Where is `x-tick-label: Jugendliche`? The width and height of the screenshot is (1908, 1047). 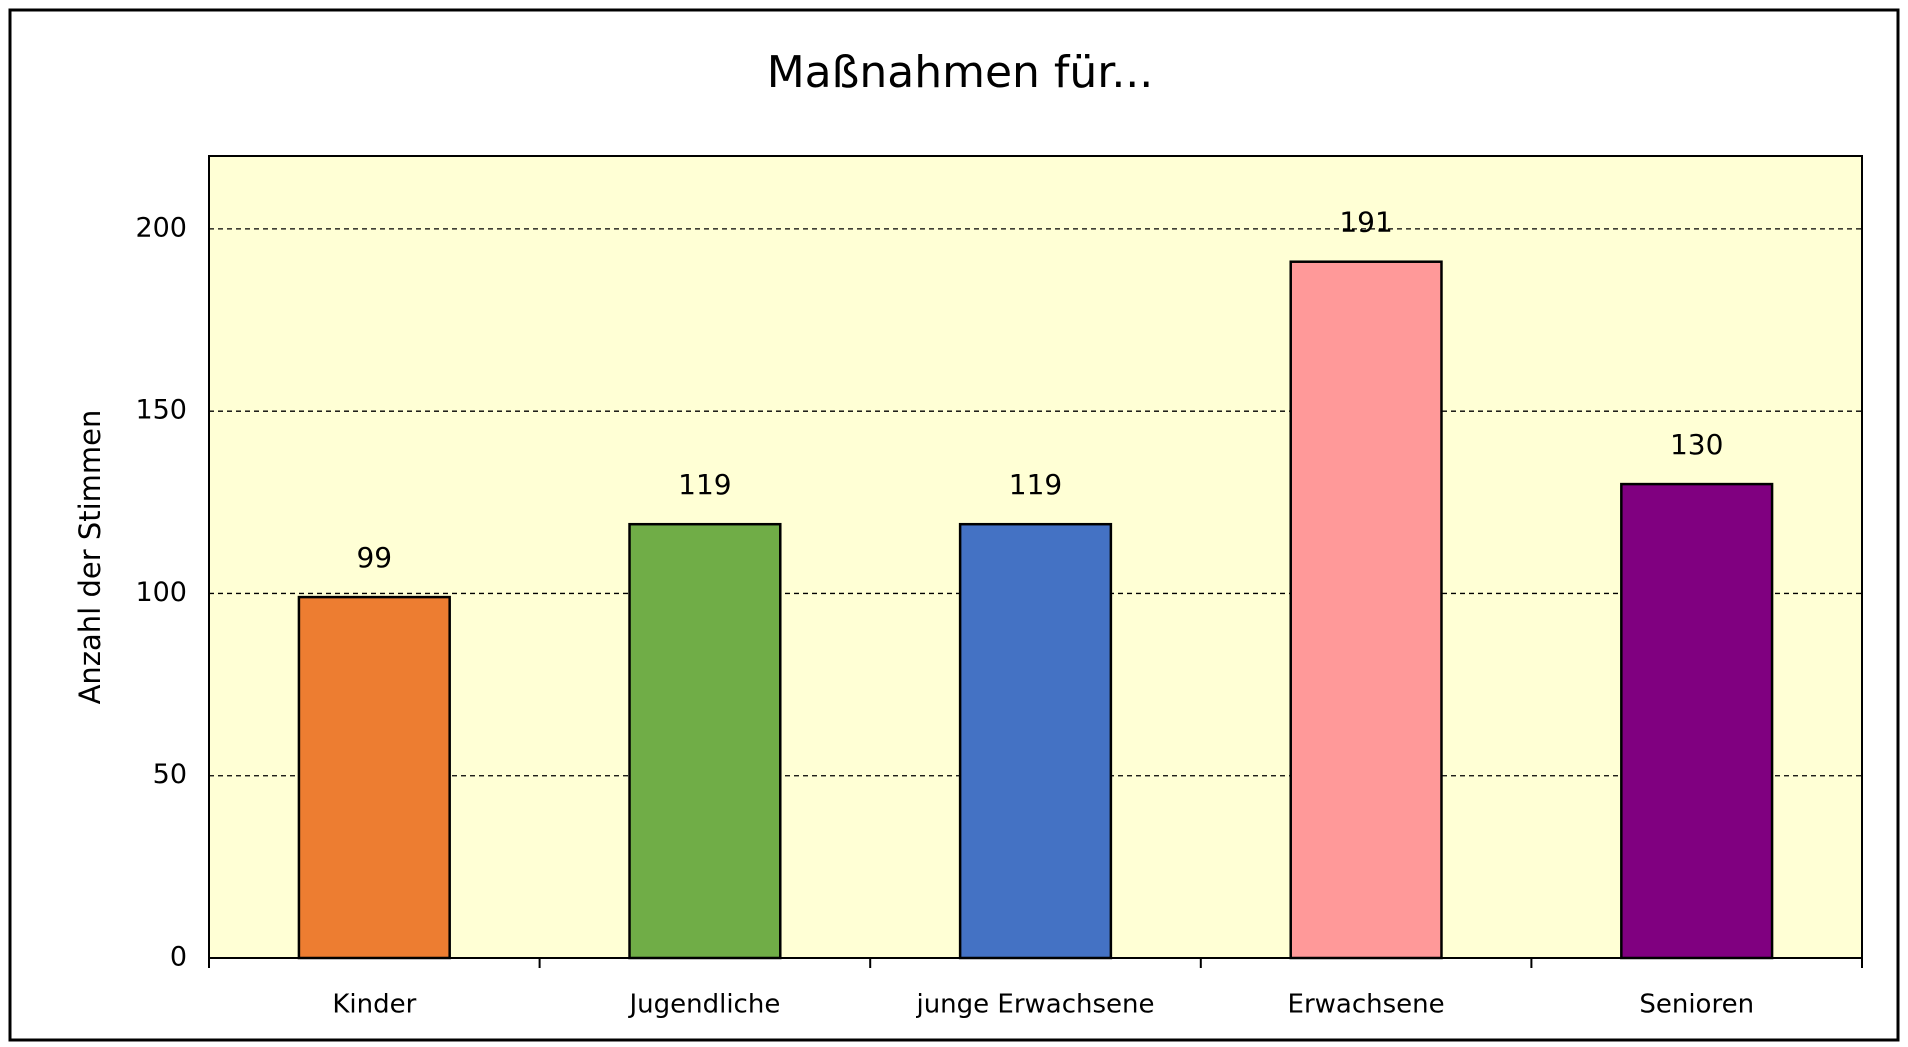 x-tick-label: Jugendliche is located at coordinates (703, 1005).